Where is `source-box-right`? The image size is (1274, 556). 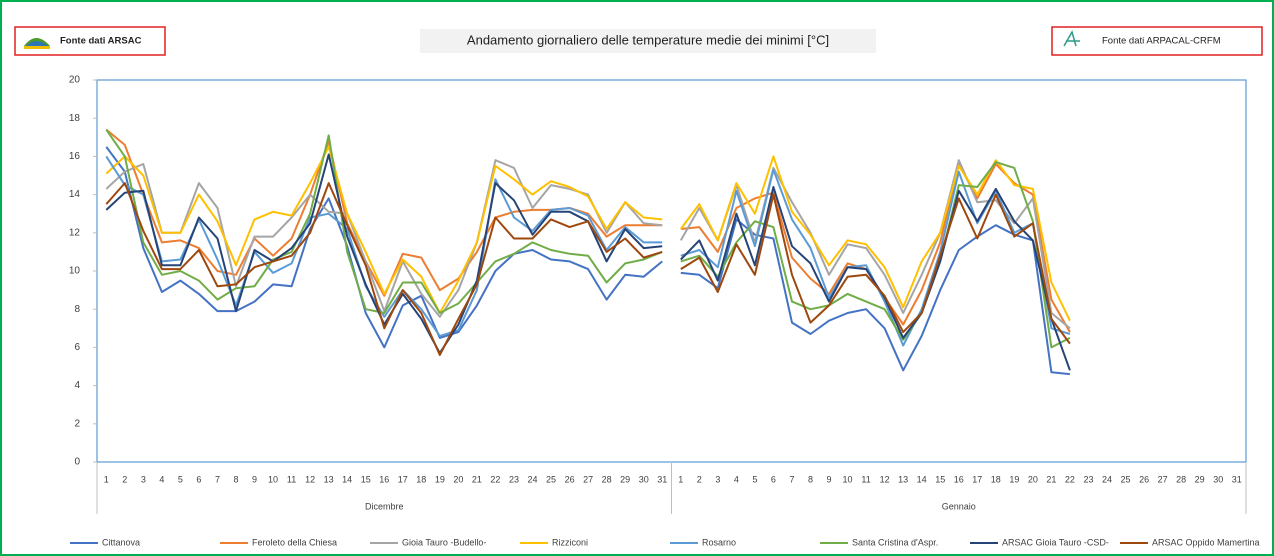
source-box-right is located at coordinates (1157, 41).